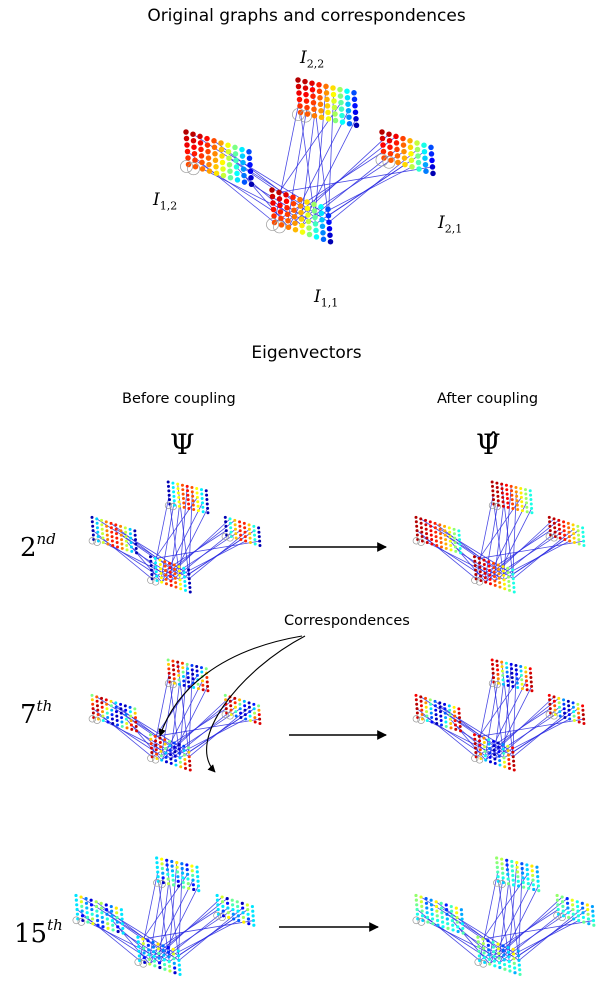 The height and width of the screenshot is (1003, 613). I want to click on original-figure, so click(308, 161).